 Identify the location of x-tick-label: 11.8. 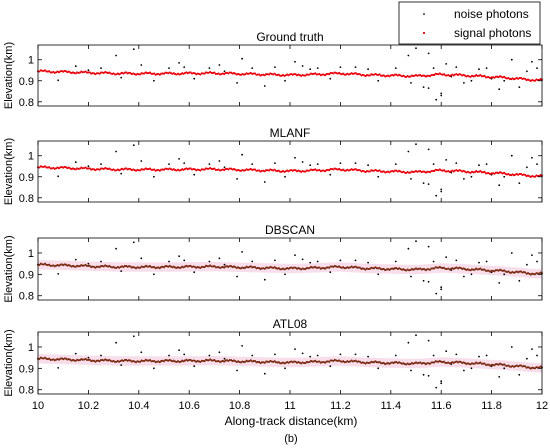
(491, 406).